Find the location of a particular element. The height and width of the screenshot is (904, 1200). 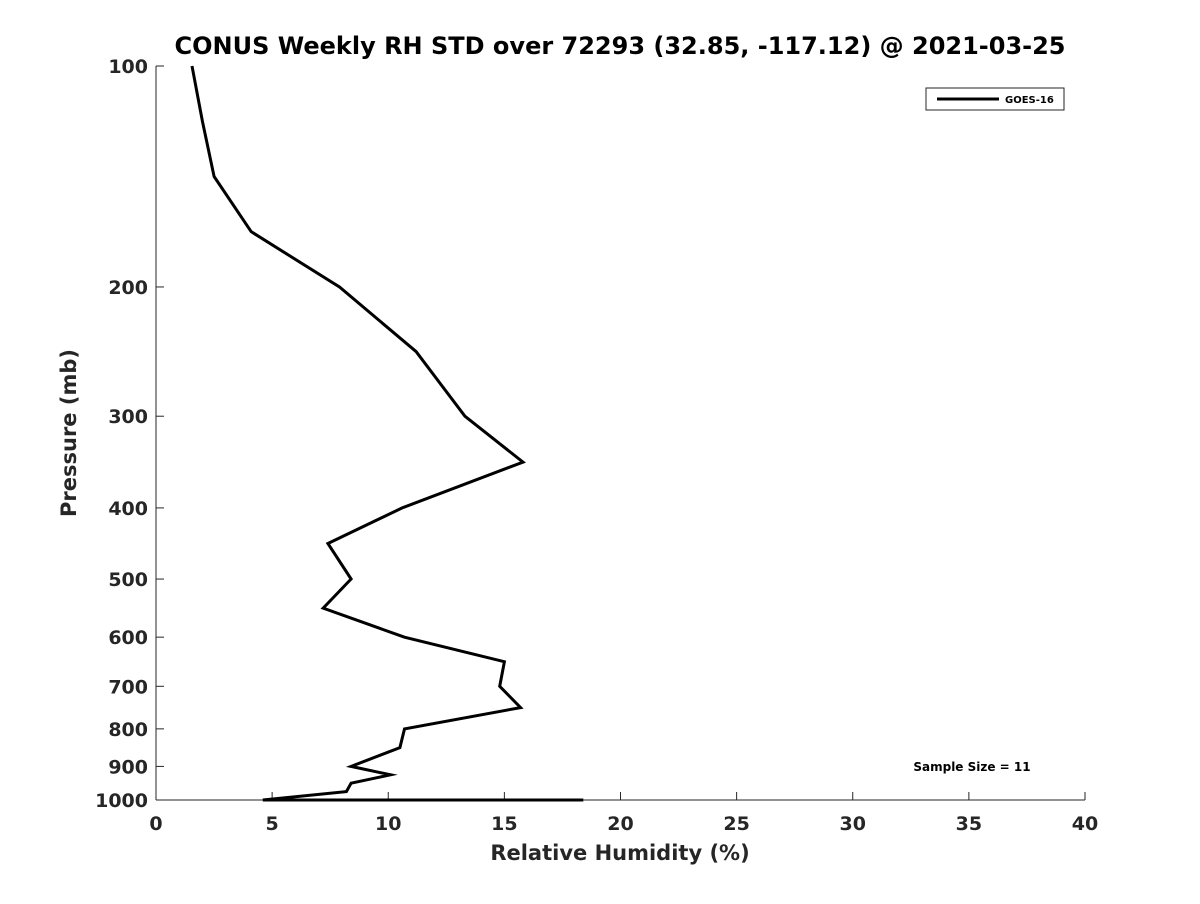

x-tick-label: 5 is located at coordinates (272, 824).